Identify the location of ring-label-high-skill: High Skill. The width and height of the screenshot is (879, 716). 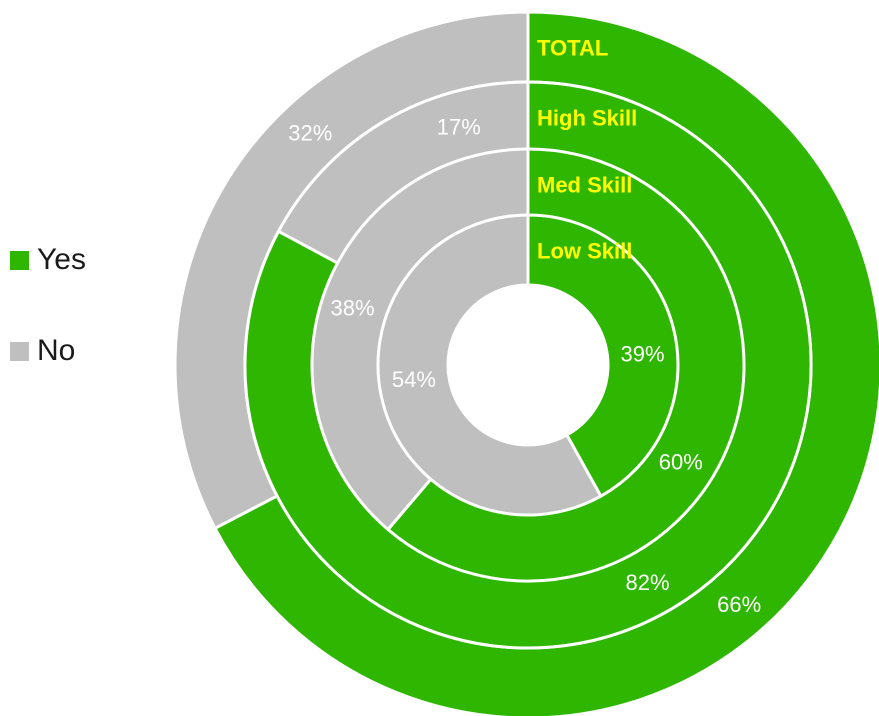
(587, 118).